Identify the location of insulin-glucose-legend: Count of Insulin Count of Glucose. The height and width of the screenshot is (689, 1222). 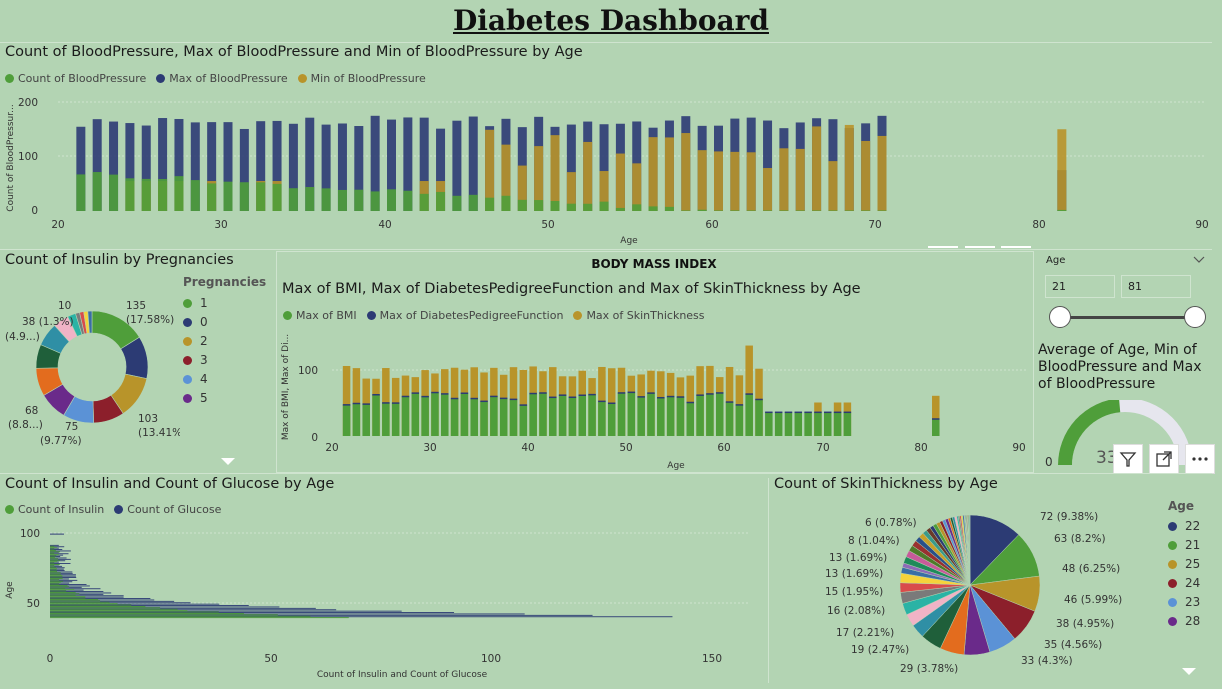
(113, 509).